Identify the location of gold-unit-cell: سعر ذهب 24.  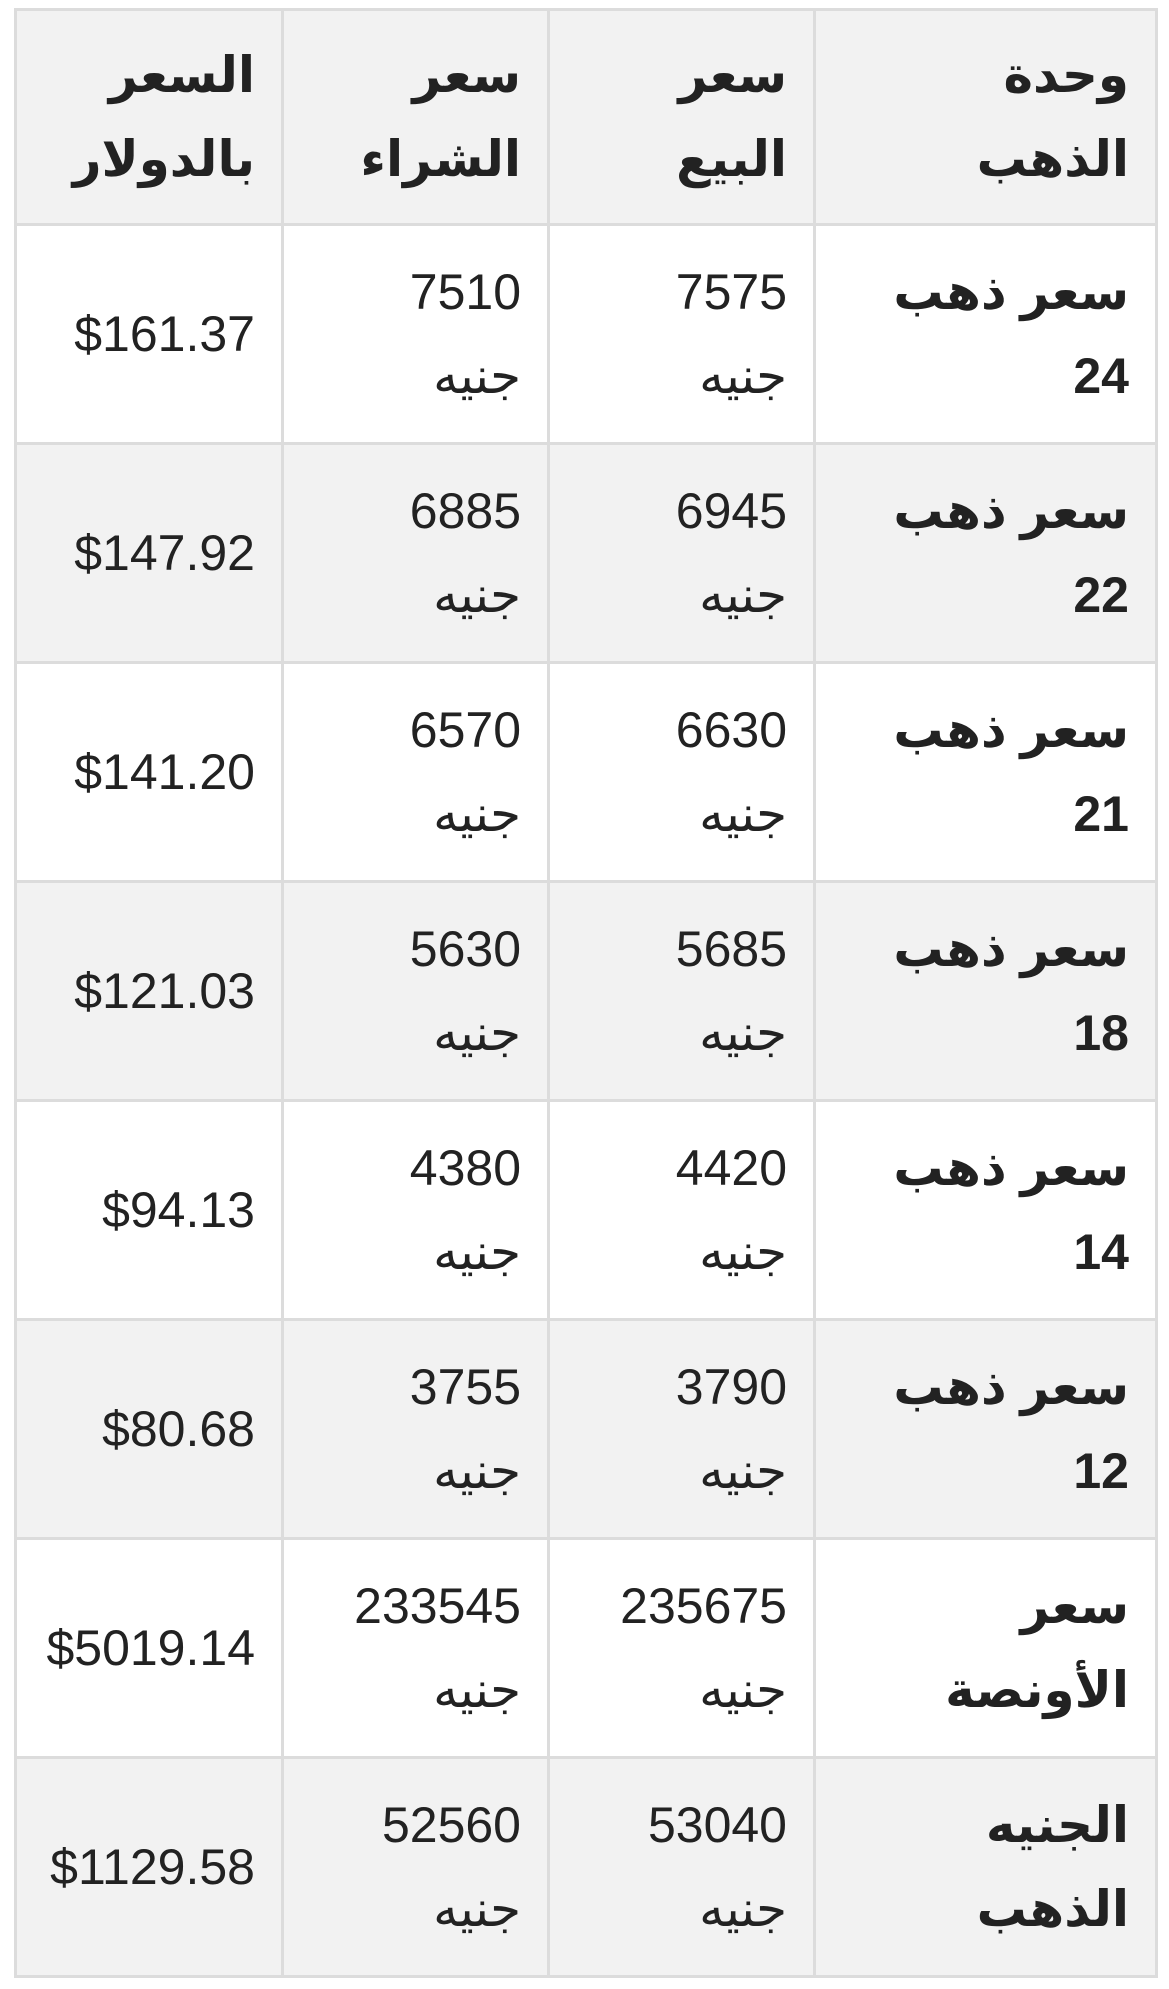
(985, 334).